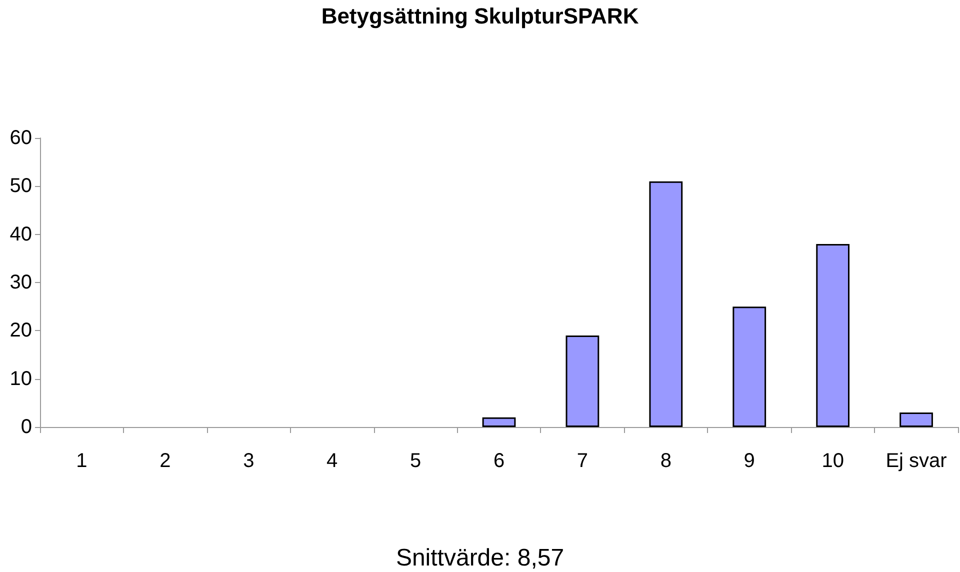  What do you see at coordinates (21, 379) in the screenshot?
I see `y-tick-label: 10` at bounding box center [21, 379].